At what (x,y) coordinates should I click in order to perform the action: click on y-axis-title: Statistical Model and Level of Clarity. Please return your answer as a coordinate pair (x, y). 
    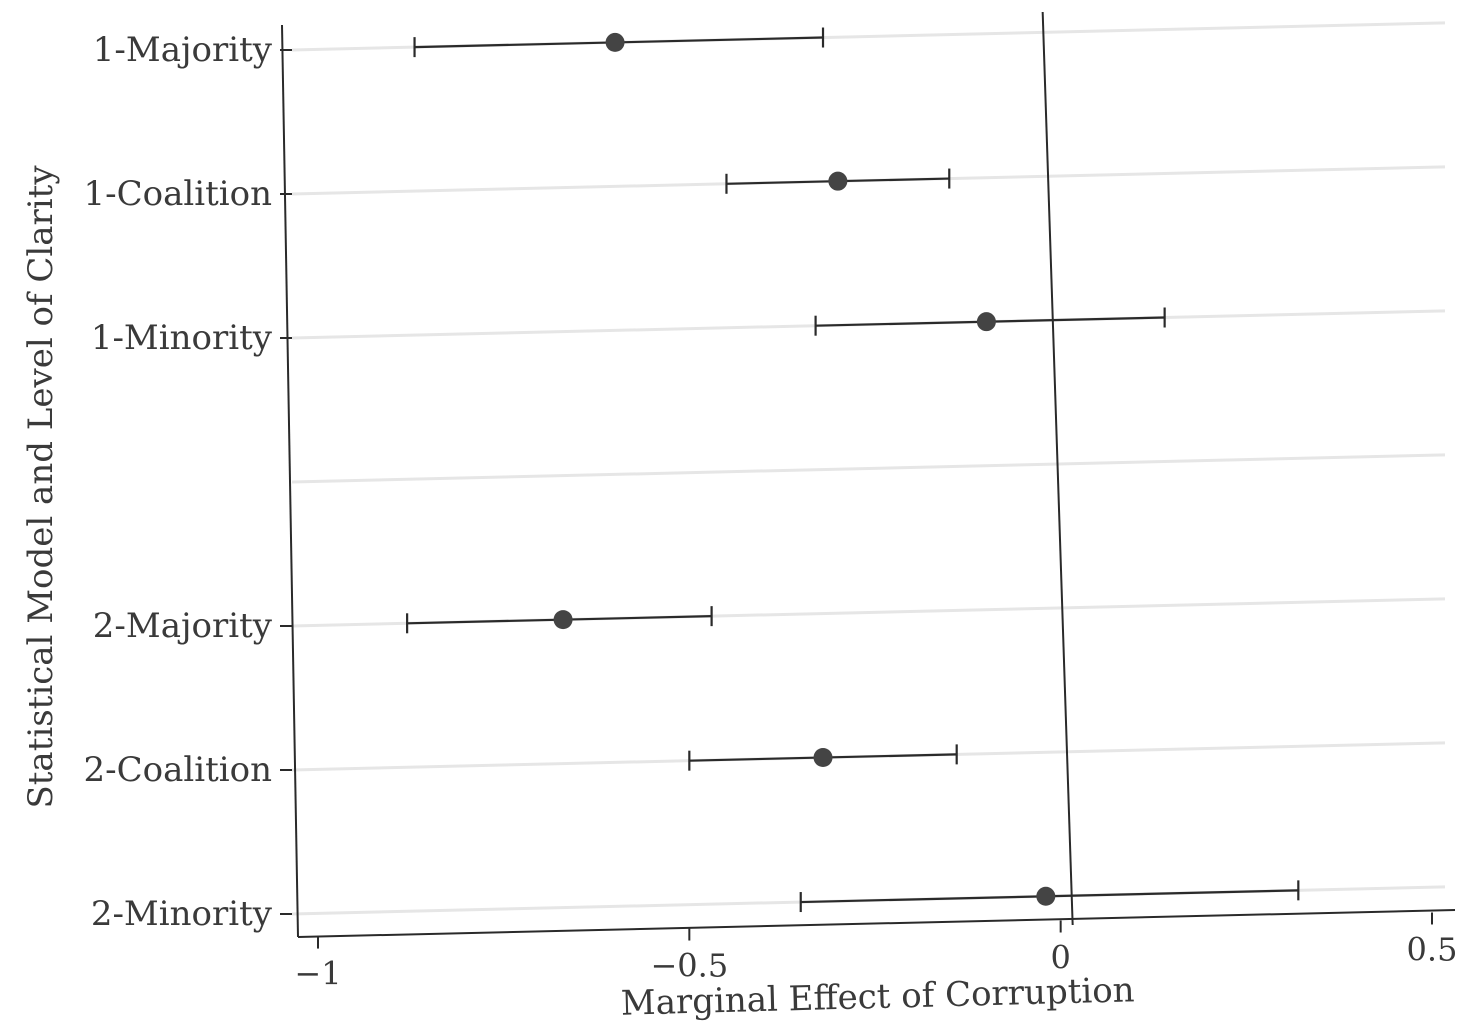
    Looking at the image, I should click on (41, 487).